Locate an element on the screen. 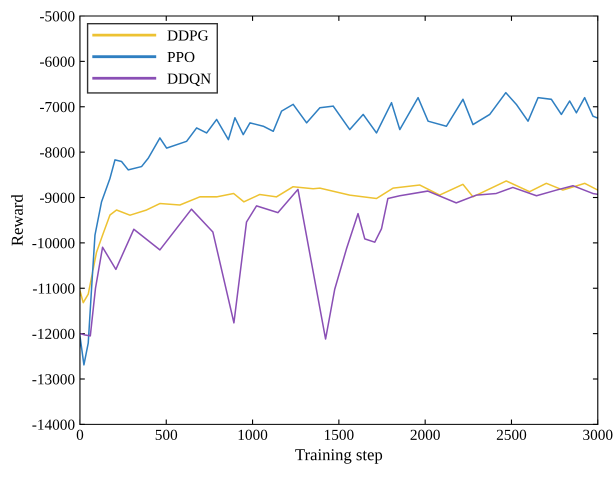 This screenshot has width=615, height=485. x-tick-label: 2000 is located at coordinates (425, 435).